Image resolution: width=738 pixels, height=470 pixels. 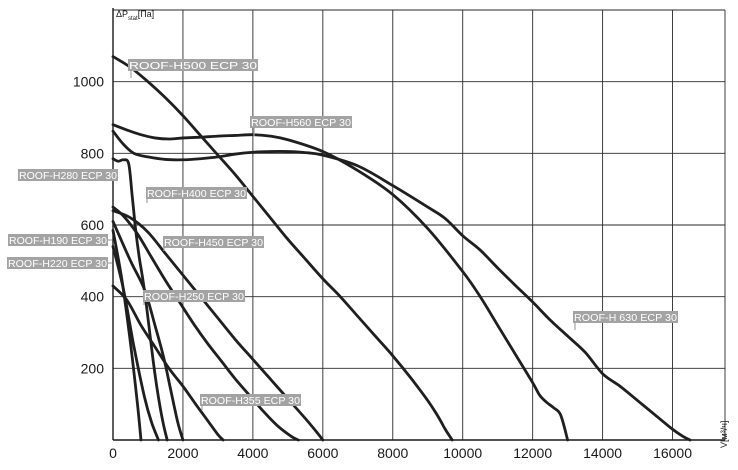 I want to click on curve-label-roof-h400-ecp-30: ROOF-H400 ECP 30, so click(x=196, y=195).